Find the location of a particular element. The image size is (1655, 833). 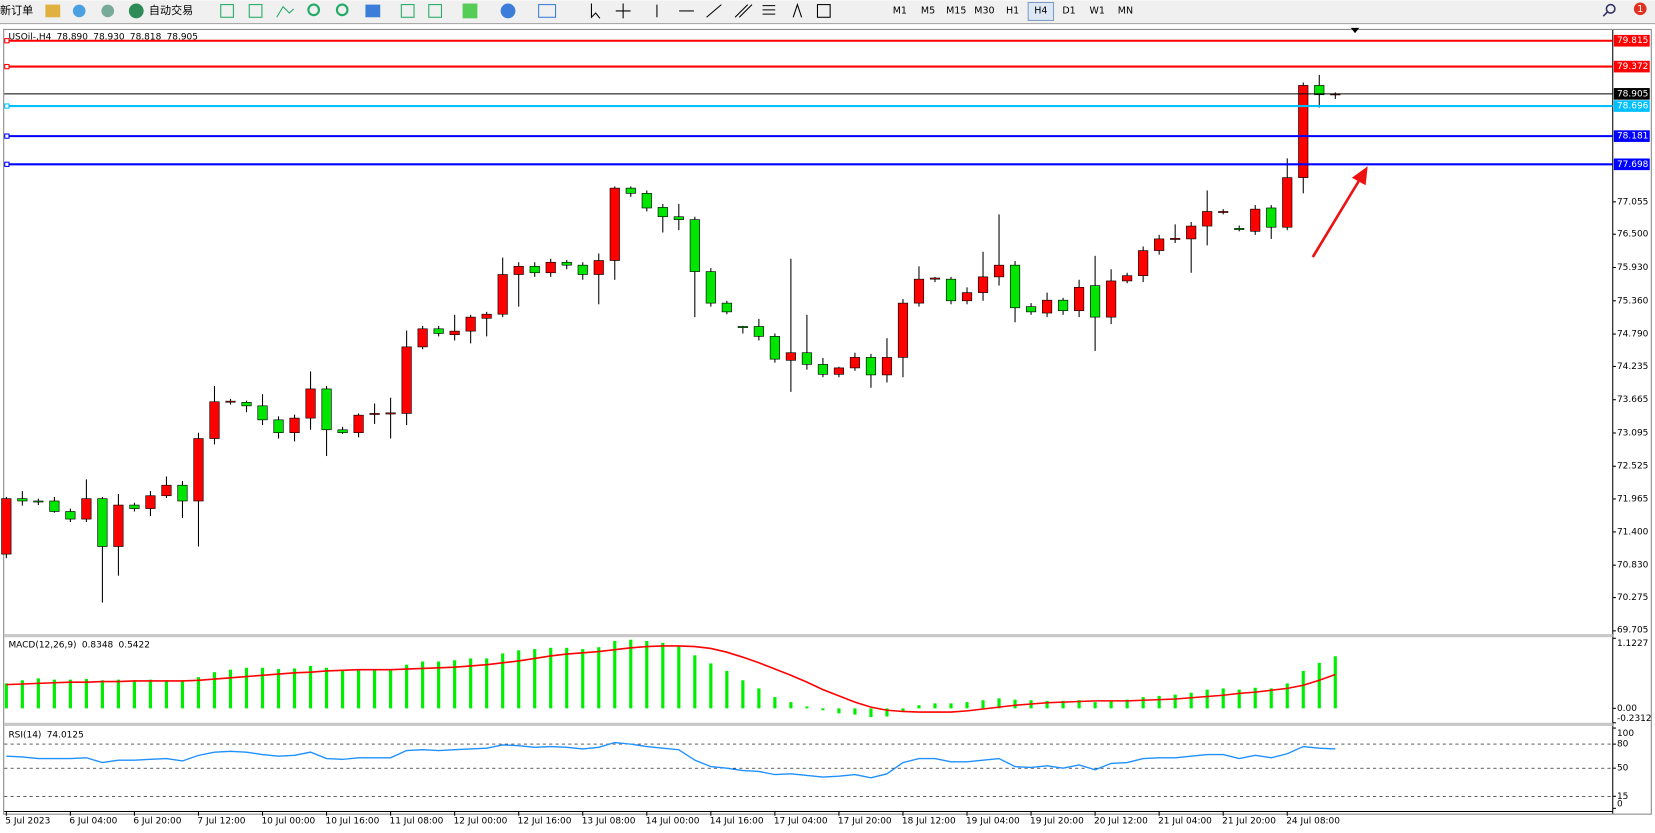

shift-marker is located at coordinates (1355, 30).